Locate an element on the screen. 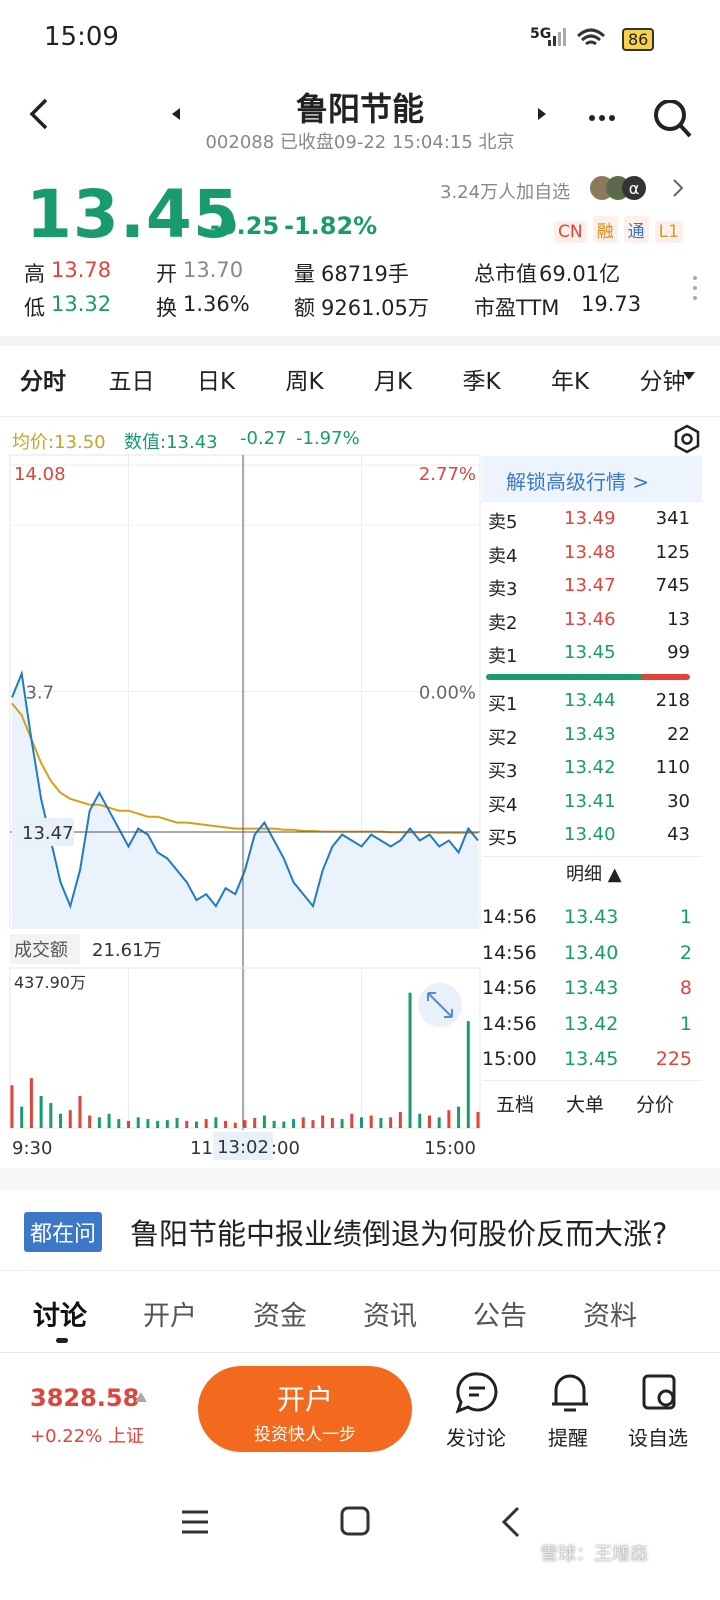 The width and height of the screenshot is (720, 1600). news-headline: 鲁阳节能中报业绩倒退为何股价反而大涨? is located at coordinates (399, 1234).